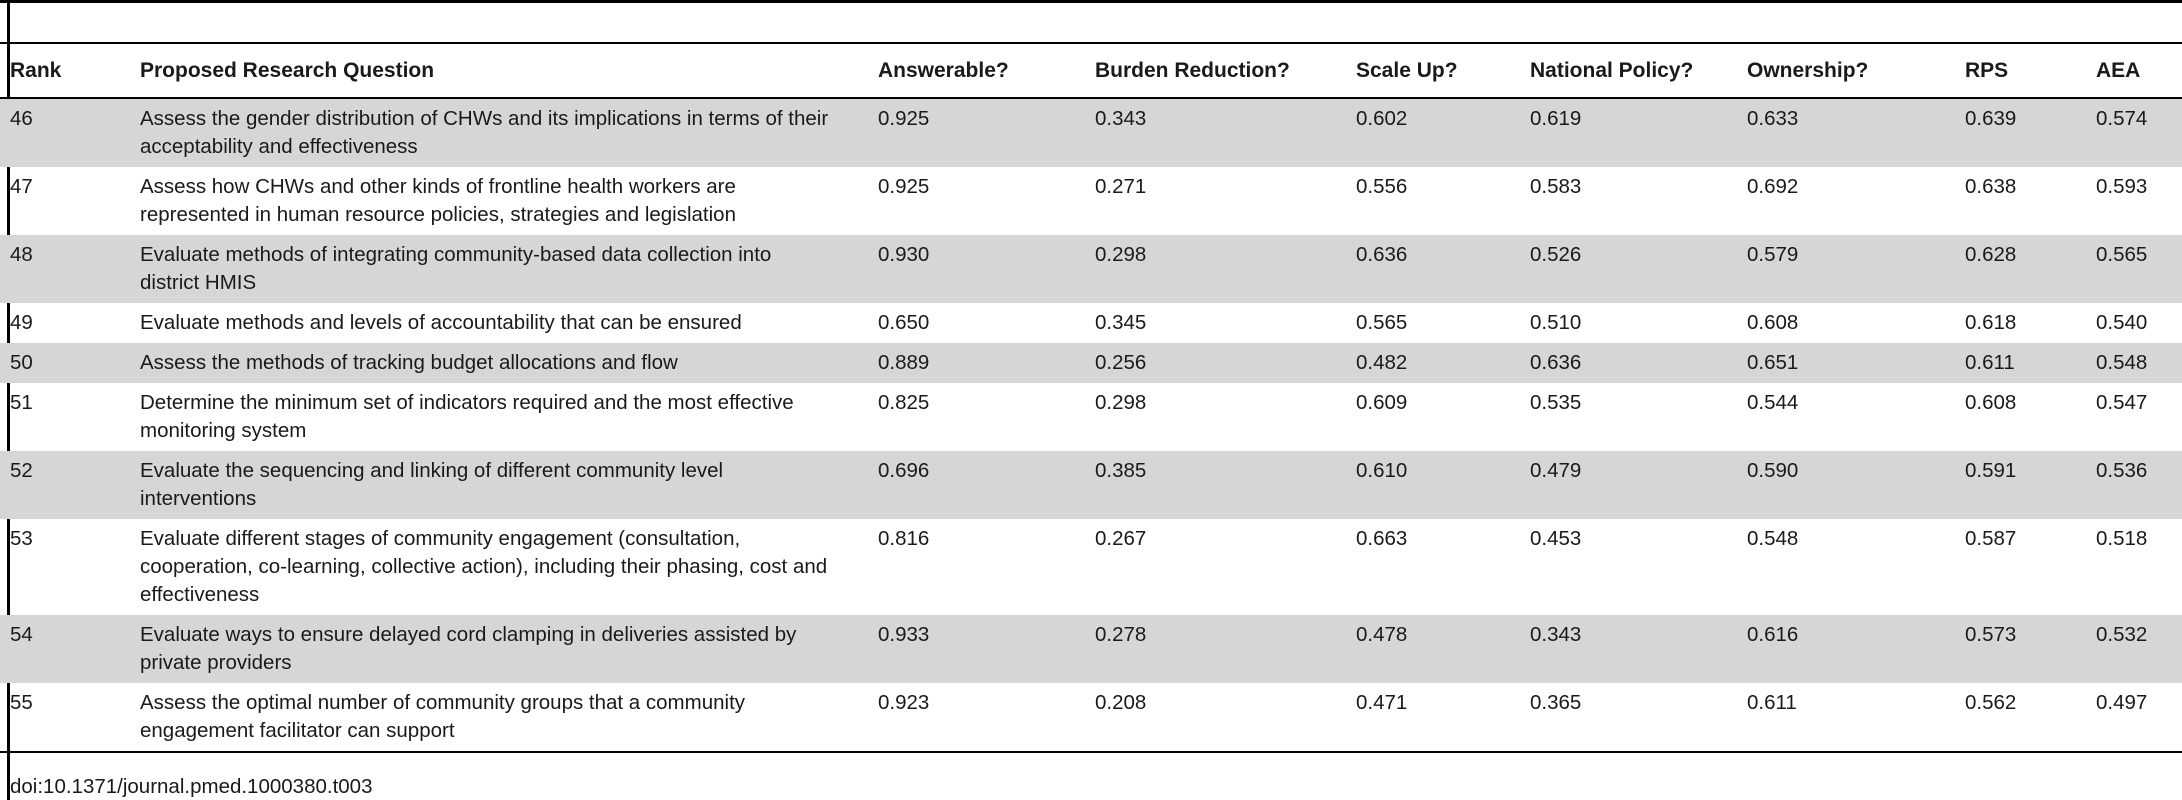 This screenshot has width=2182, height=800. What do you see at coordinates (1556, 538) in the screenshot?
I see `cell-national-policy: 0.453` at bounding box center [1556, 538].